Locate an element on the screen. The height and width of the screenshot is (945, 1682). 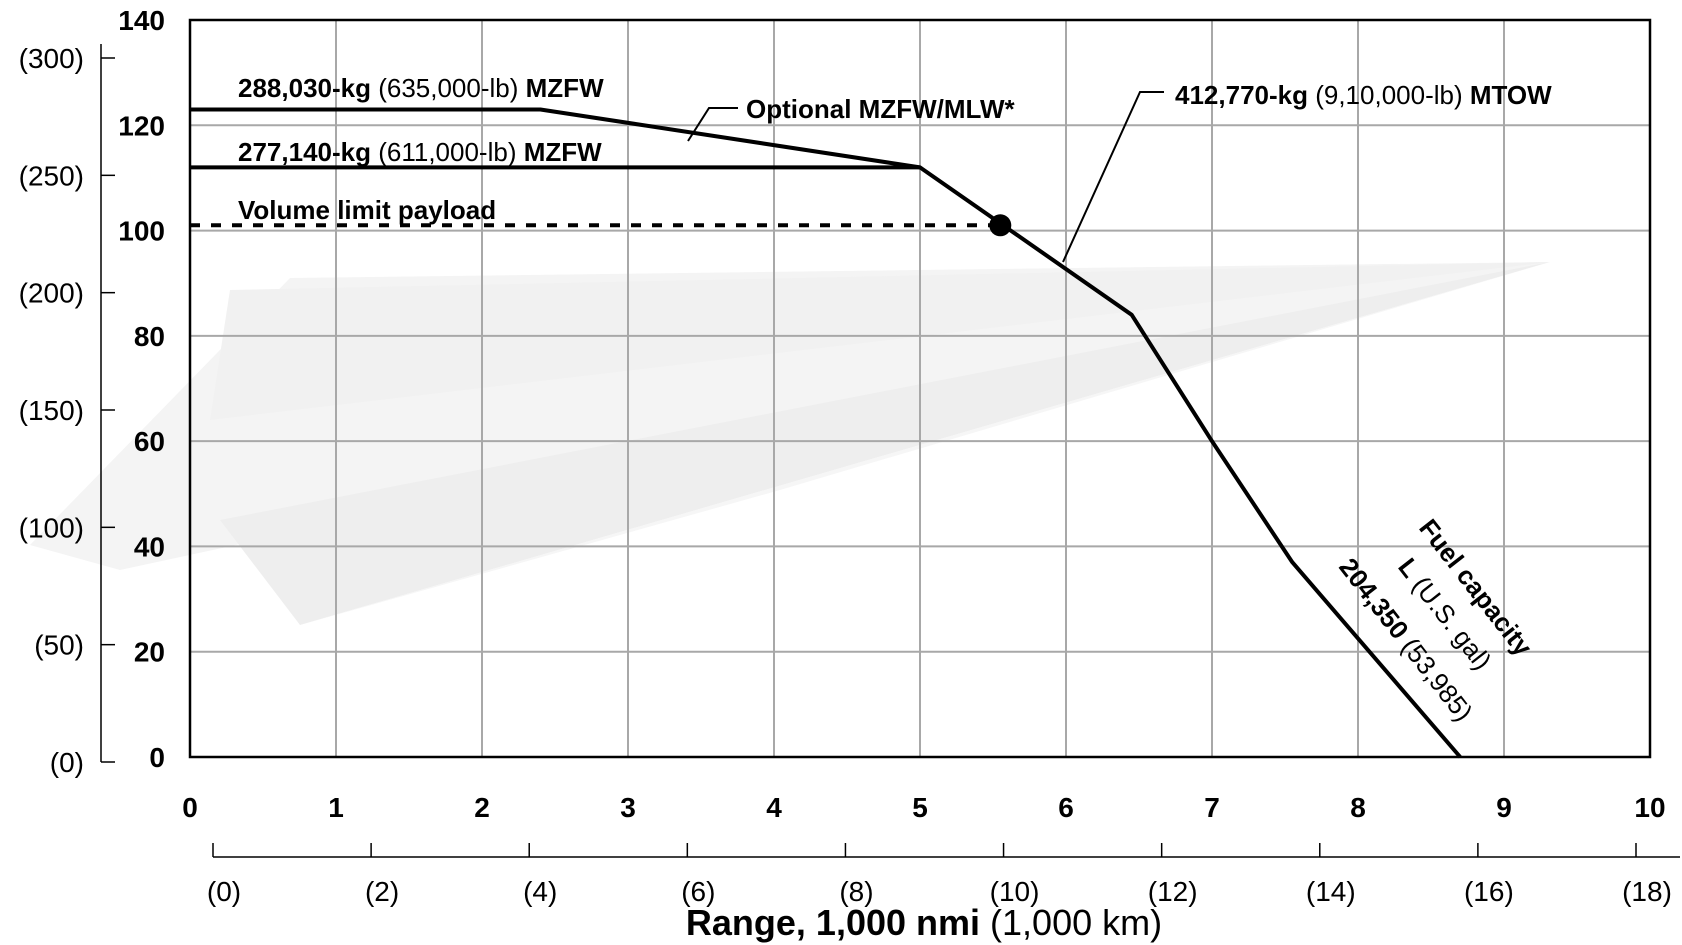
y-tick-label: 20 is located at coordinates (149, 652).